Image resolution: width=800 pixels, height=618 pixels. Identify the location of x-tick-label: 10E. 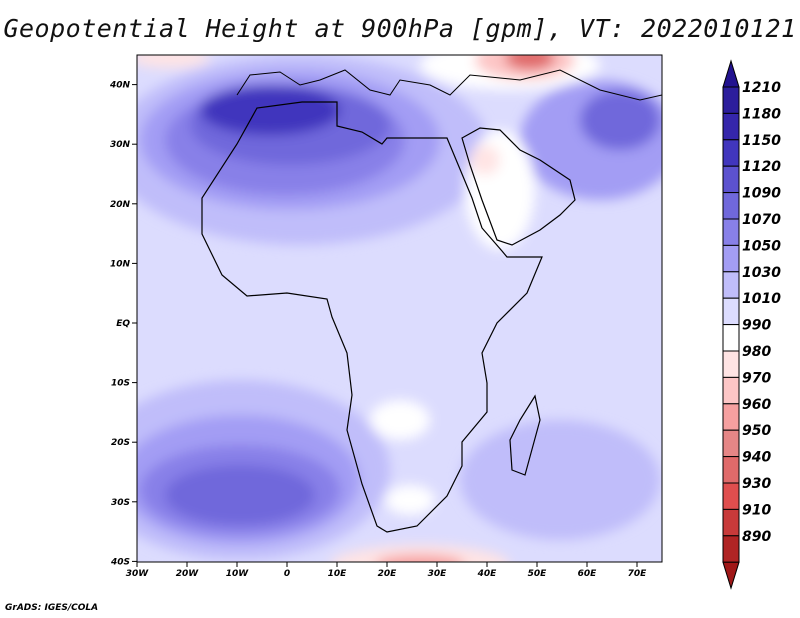
(338, 574).